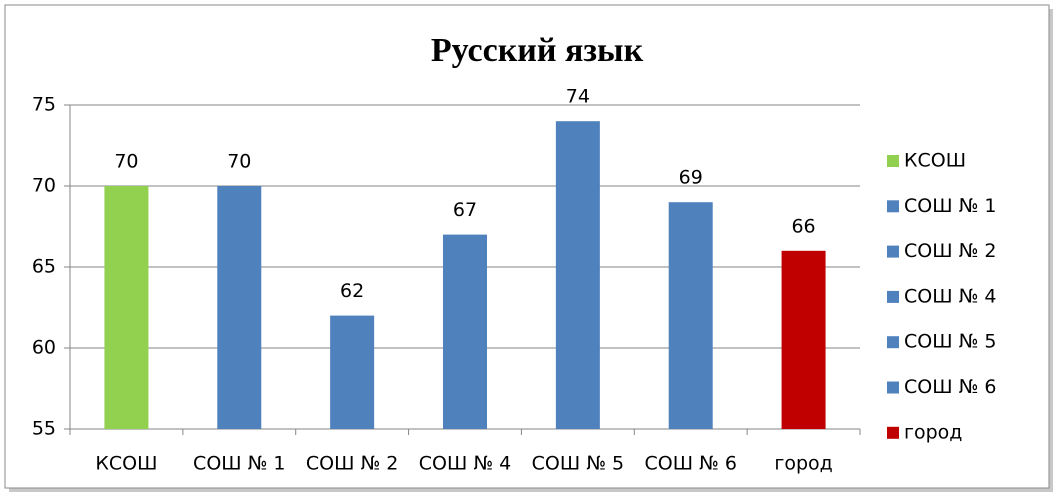  Describe the element at coordinates (690, 464) in the screenshot. I see `x-tick-label: СОШ № 6` at that location.